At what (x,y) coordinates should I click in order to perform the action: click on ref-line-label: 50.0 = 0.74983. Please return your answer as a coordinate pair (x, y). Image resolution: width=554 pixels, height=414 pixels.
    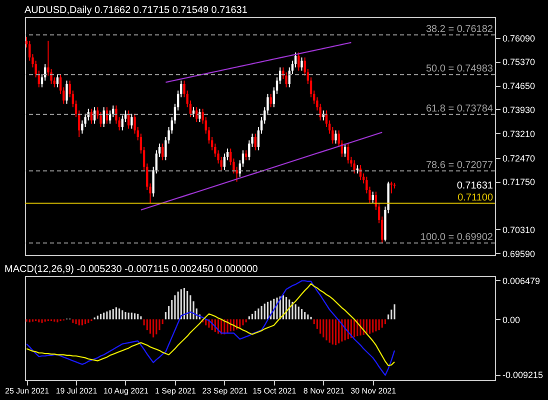
    Looking at the image, I should click on (460, 69).